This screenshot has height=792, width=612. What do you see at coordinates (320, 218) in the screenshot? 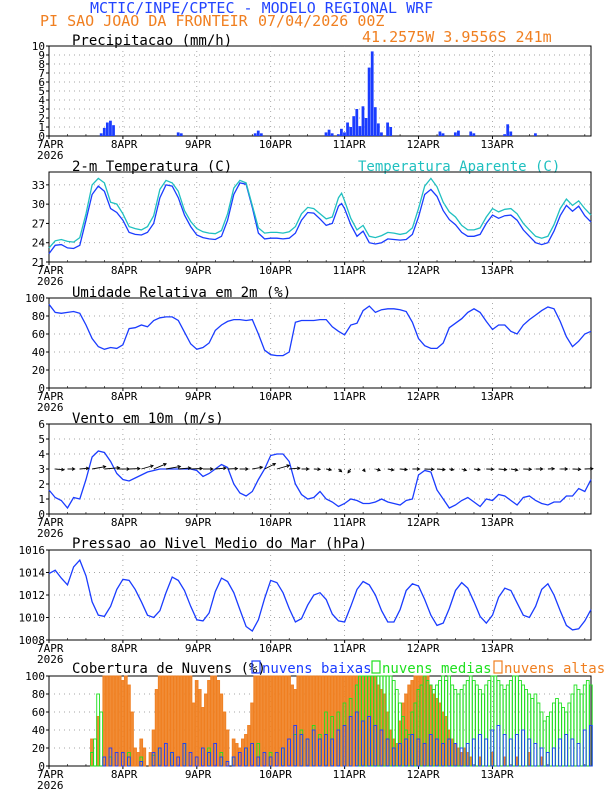
I see `temp-t2m-line` at bounding box center [320, 218].